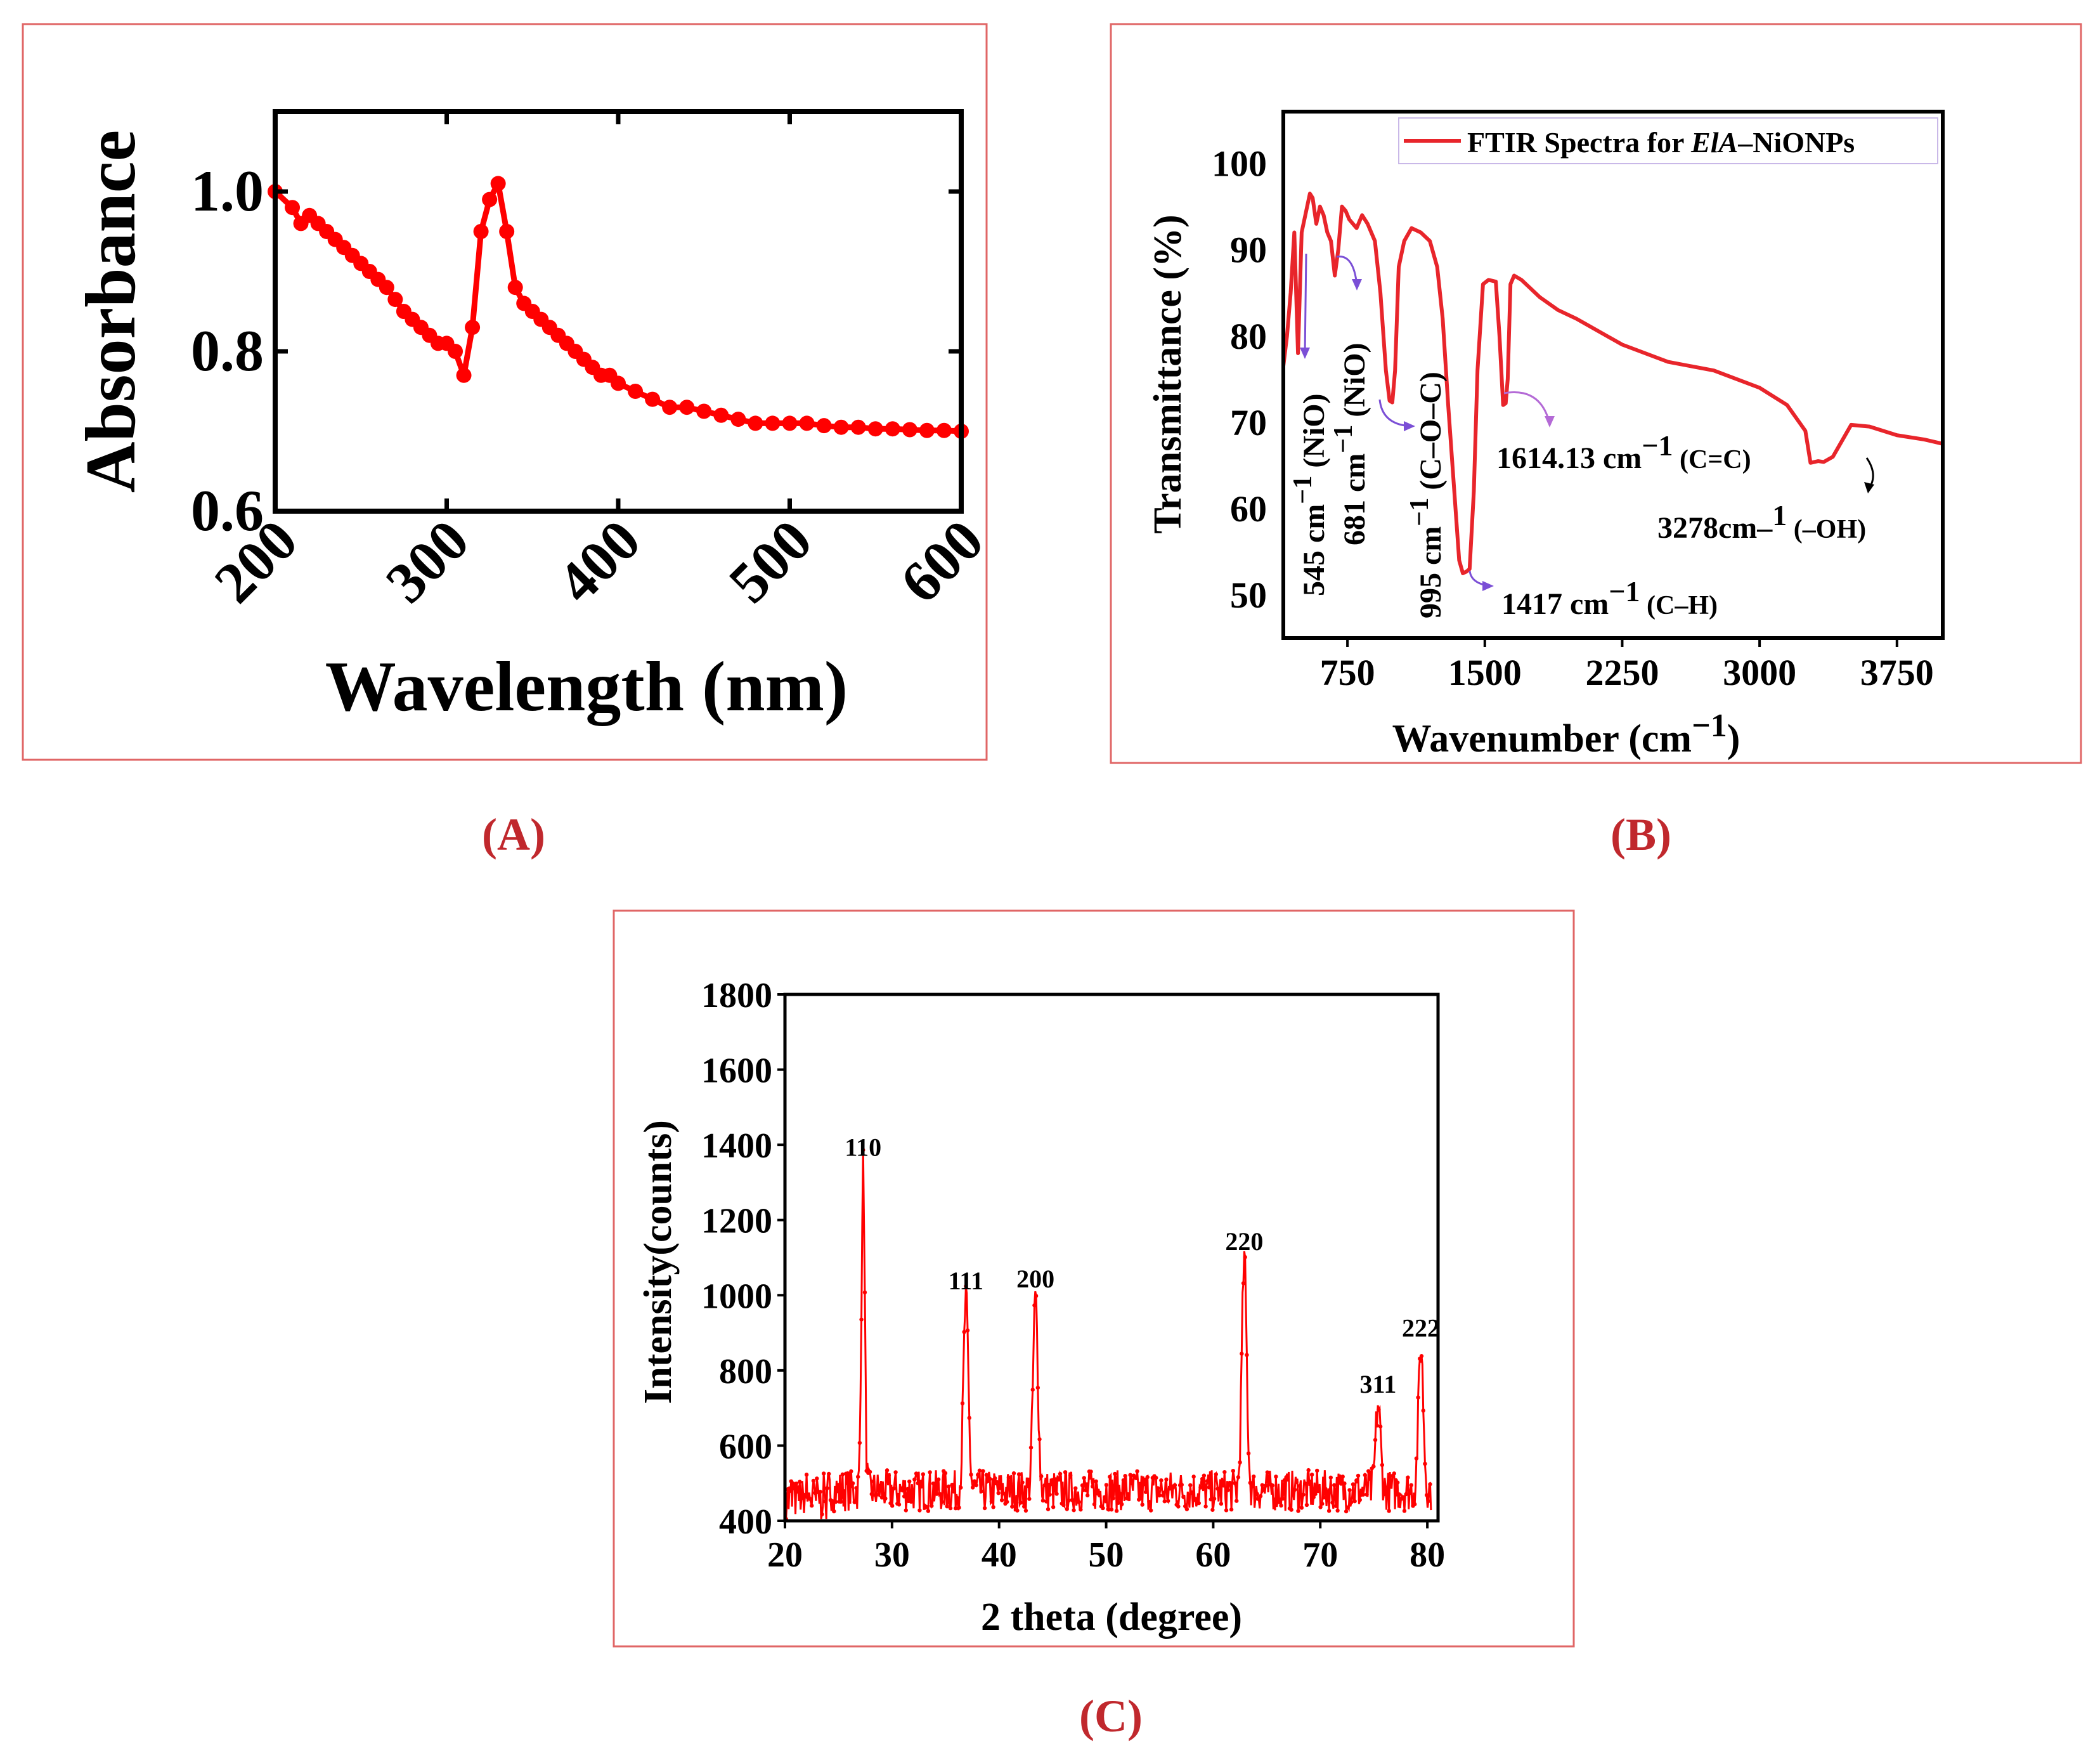 The image size is (2100, 1758). Describe the element at coordinates (1409, 426) in the screenshot. I see `annotation-995-arrowhead` at that location.